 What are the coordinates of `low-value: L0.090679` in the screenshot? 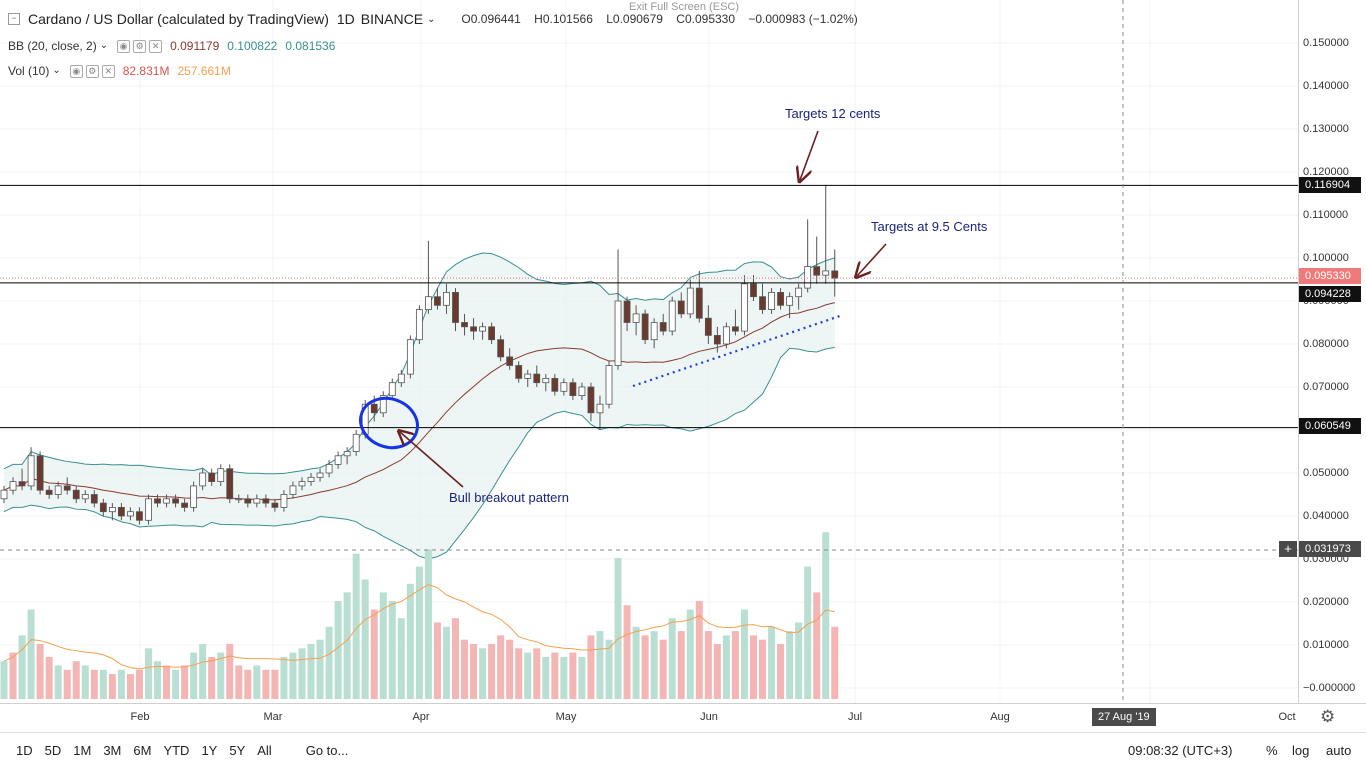 It's located at (634, 19).